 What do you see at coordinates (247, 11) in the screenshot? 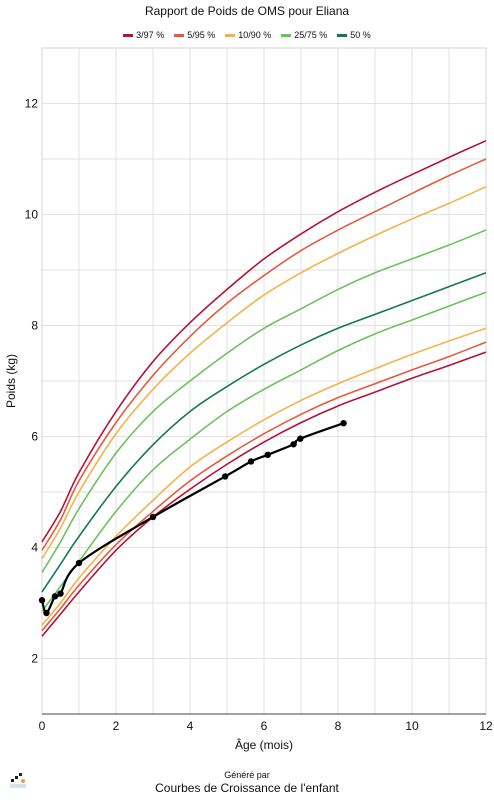
I see `chart-title: Rapport de Poids de OMS pour Eliana` at bounding box center [247, 11].